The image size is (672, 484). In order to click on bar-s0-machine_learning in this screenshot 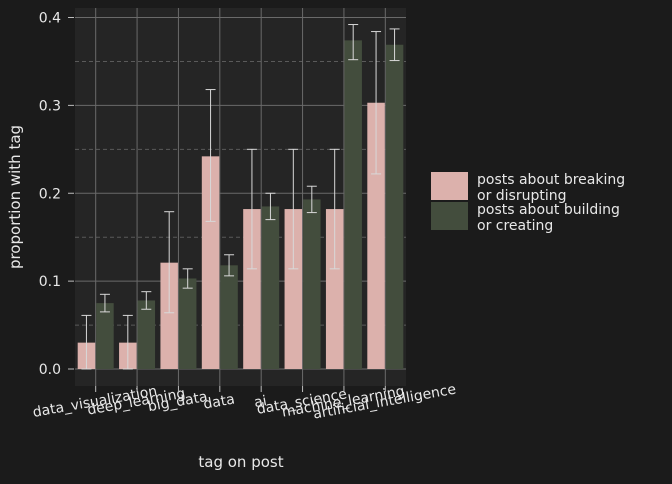, I will do `click(334, 289)`.